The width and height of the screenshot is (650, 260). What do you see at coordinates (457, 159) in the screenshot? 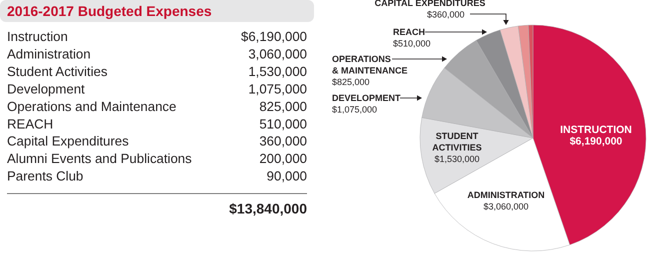
I see `data-label: $1,530,000` at bounding box center [457, 159].